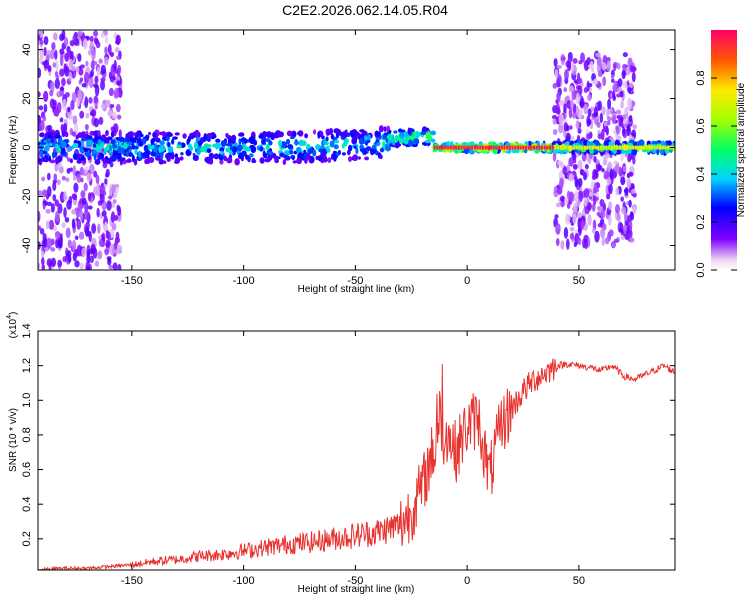 This screenshot has width=750, height=600. I want to click on y-tick-label: 40, so click(27, 49).